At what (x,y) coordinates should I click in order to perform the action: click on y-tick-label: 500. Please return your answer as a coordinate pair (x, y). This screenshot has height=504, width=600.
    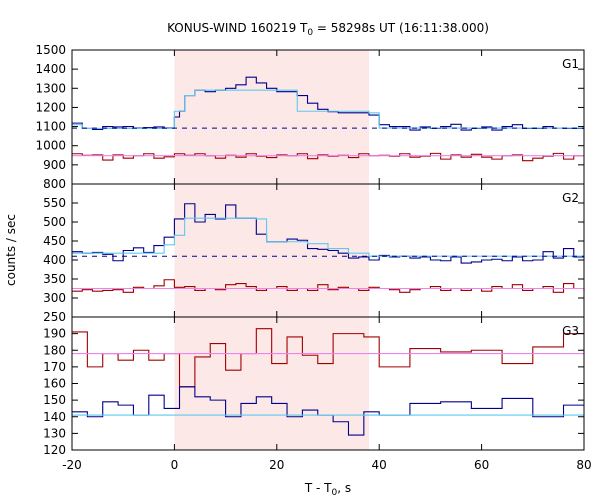
    Looking at the image, I should click on (54, 222).